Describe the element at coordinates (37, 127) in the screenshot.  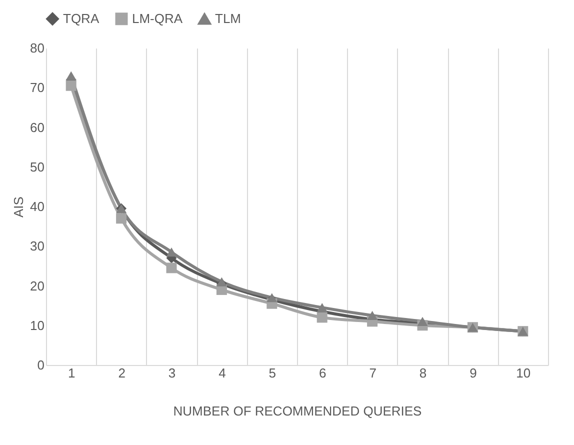
I see `y-tick-label: 60` at that location.